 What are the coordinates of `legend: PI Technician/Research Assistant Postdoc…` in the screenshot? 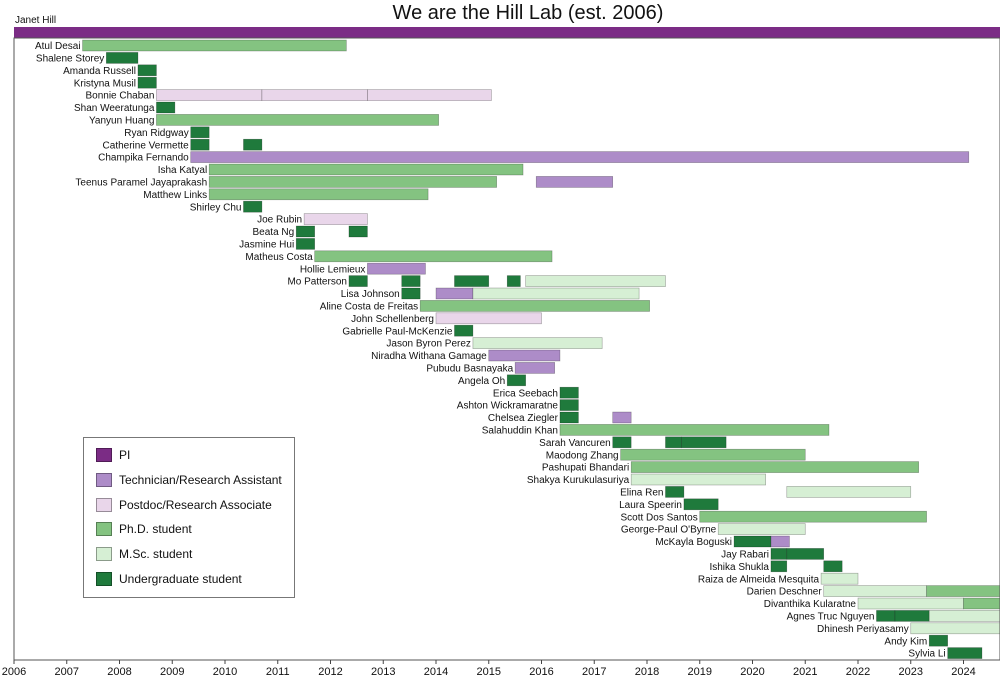 It's located at (189, 517).